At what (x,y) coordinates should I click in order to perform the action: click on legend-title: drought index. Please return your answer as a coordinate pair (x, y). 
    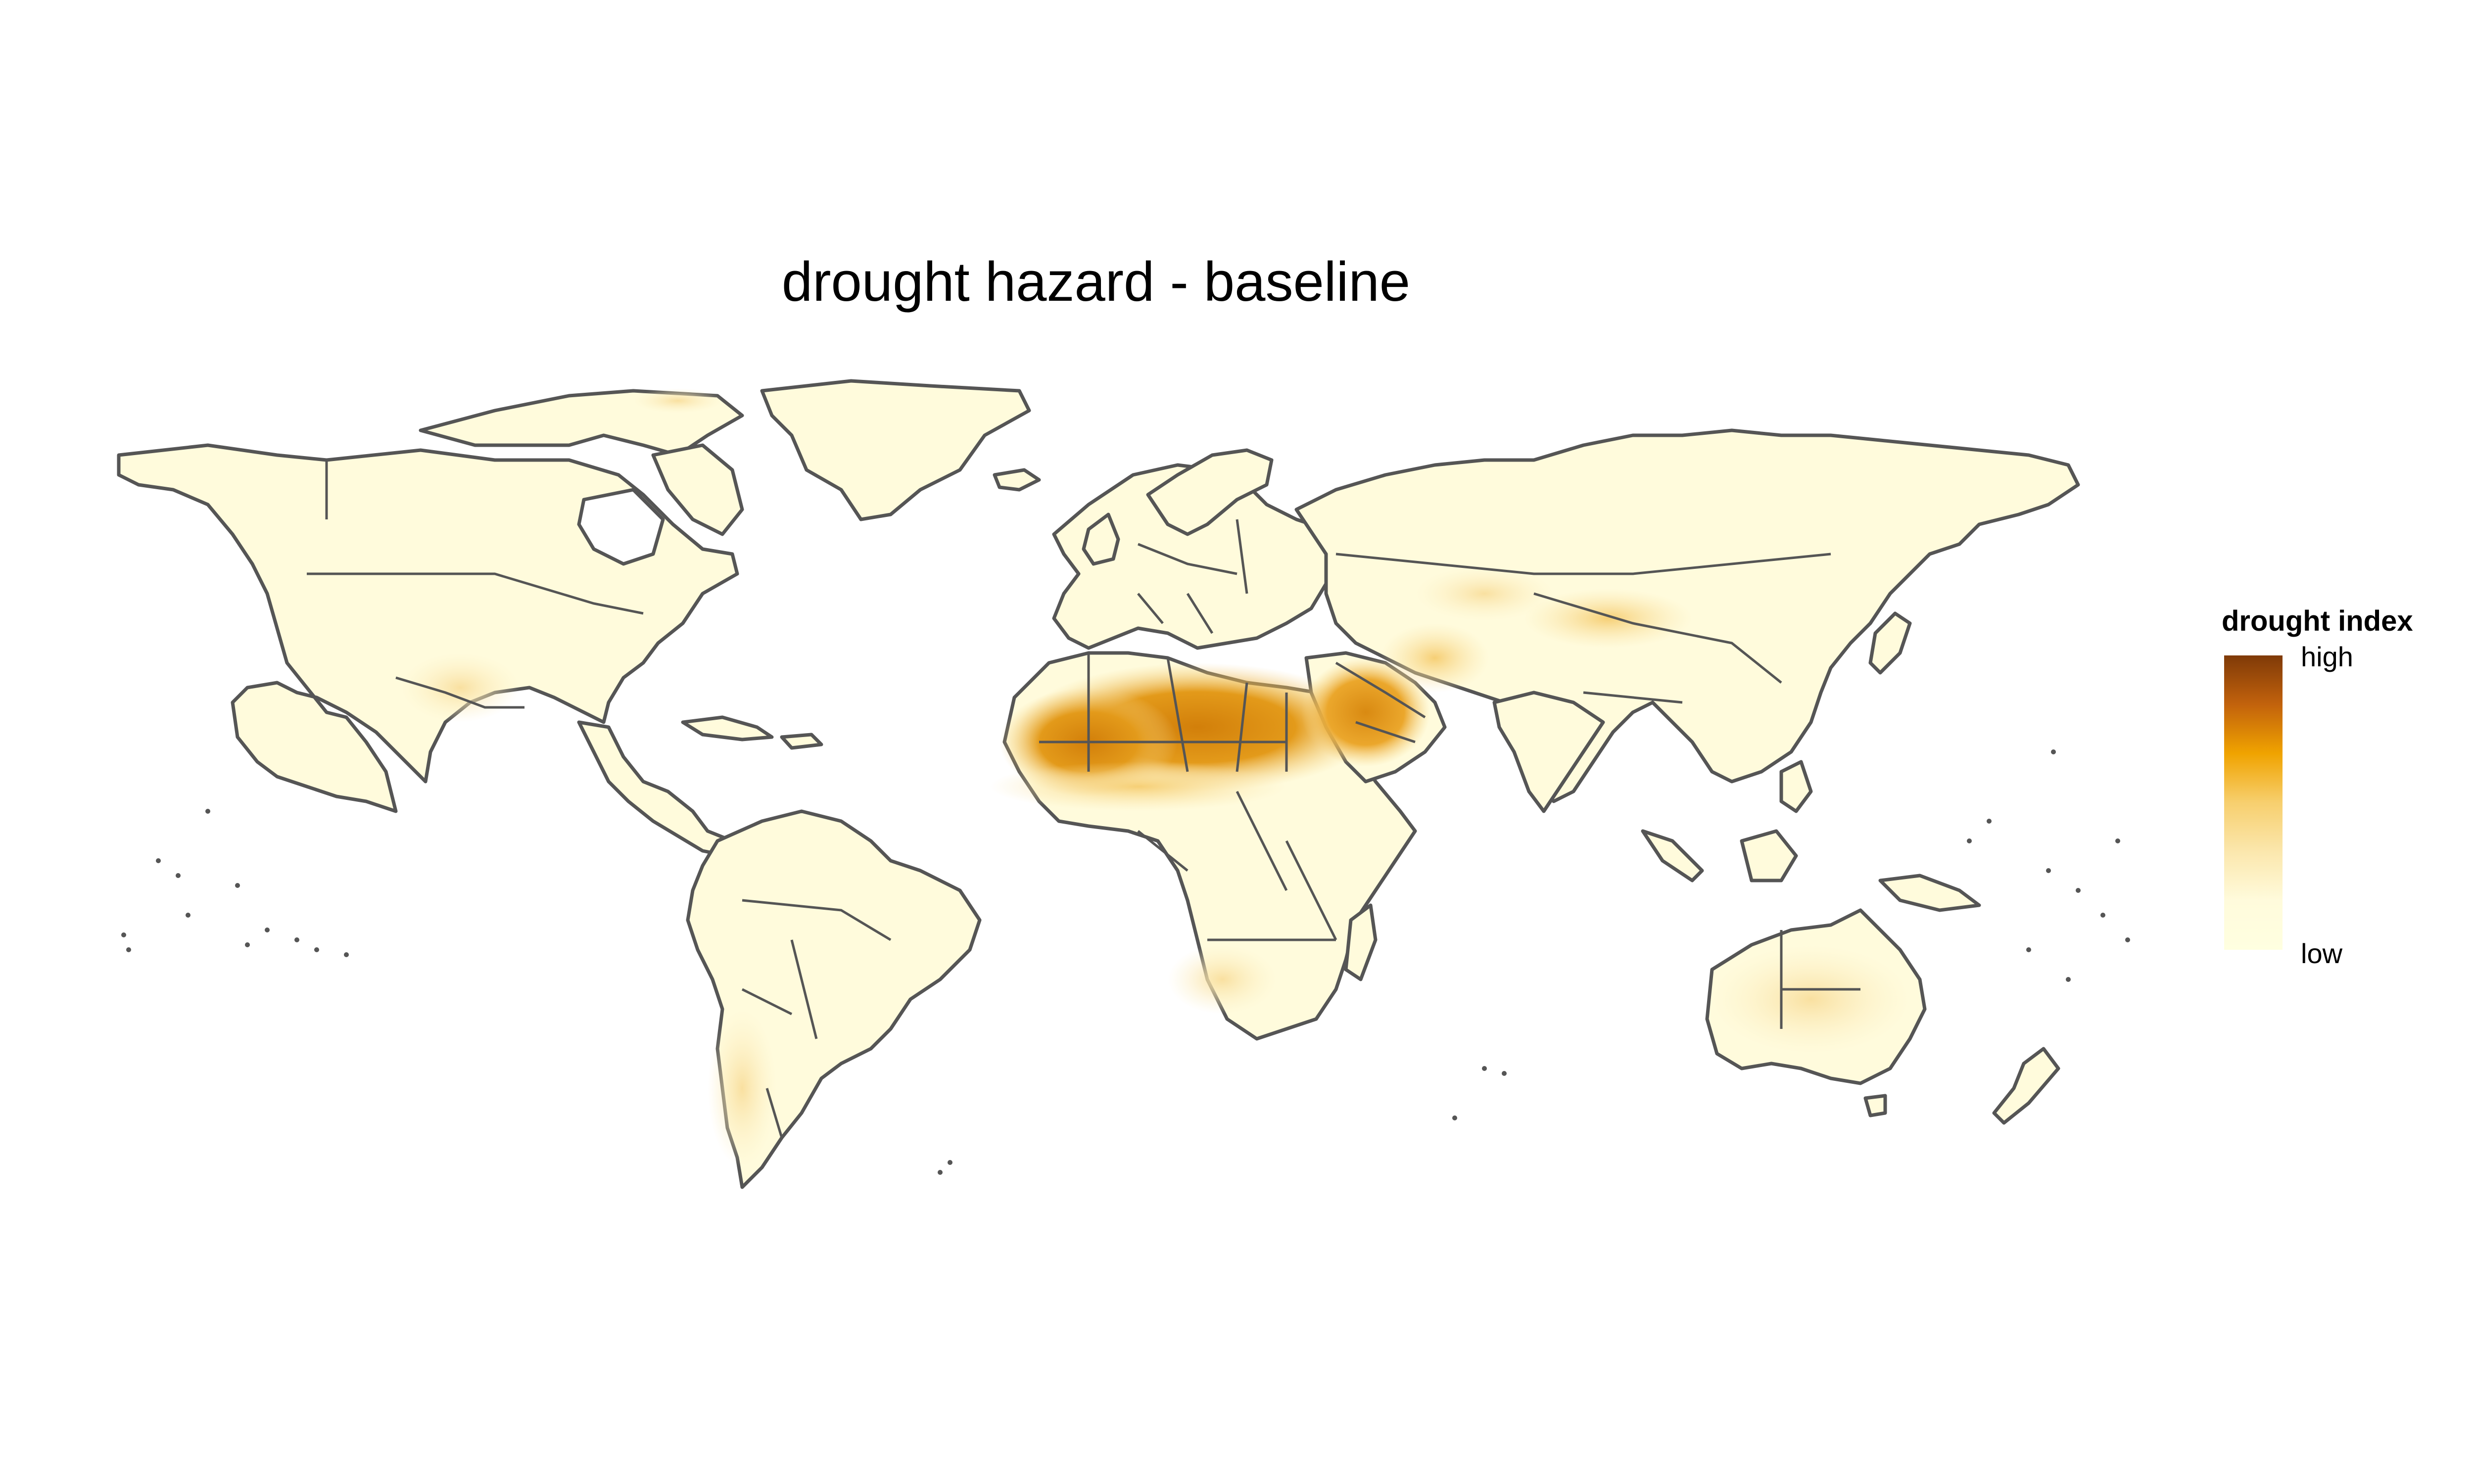
    Looking at the image, I should click on (2318, 621).